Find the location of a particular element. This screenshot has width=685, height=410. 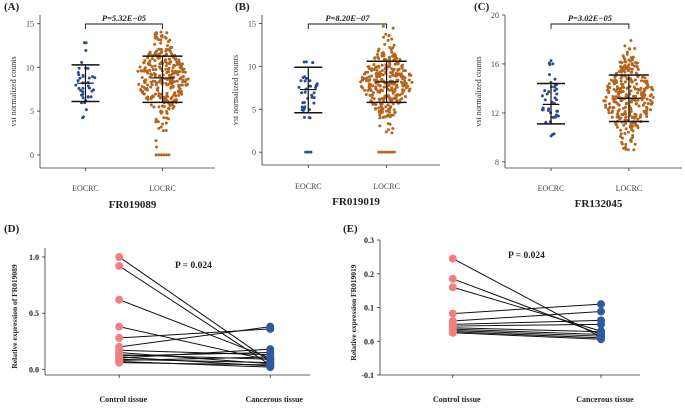

y-tick-label: 16 is located at coordinates (495, 64).